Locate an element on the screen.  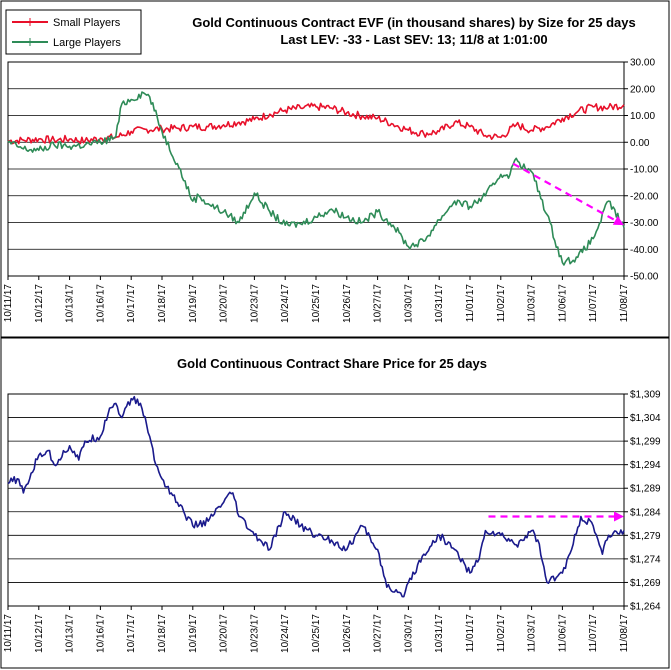
x-tick-label-0-13: 10/30/17 is located at coordinates (408, 303).